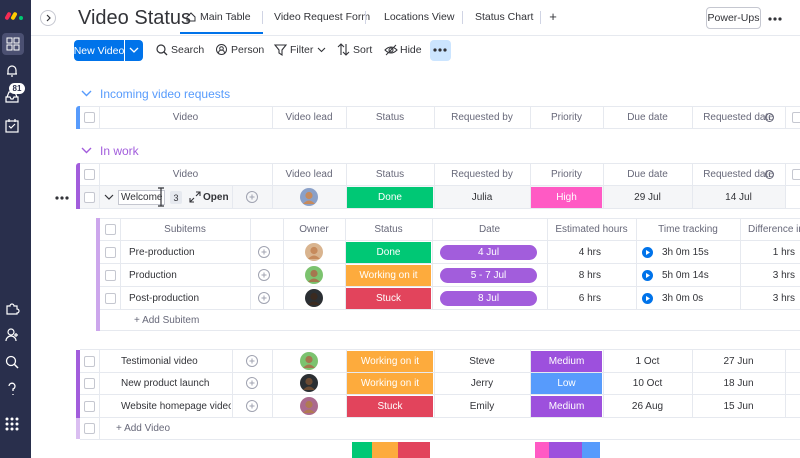  I want to click on add-subitem-icon-part, so click(252, 406).